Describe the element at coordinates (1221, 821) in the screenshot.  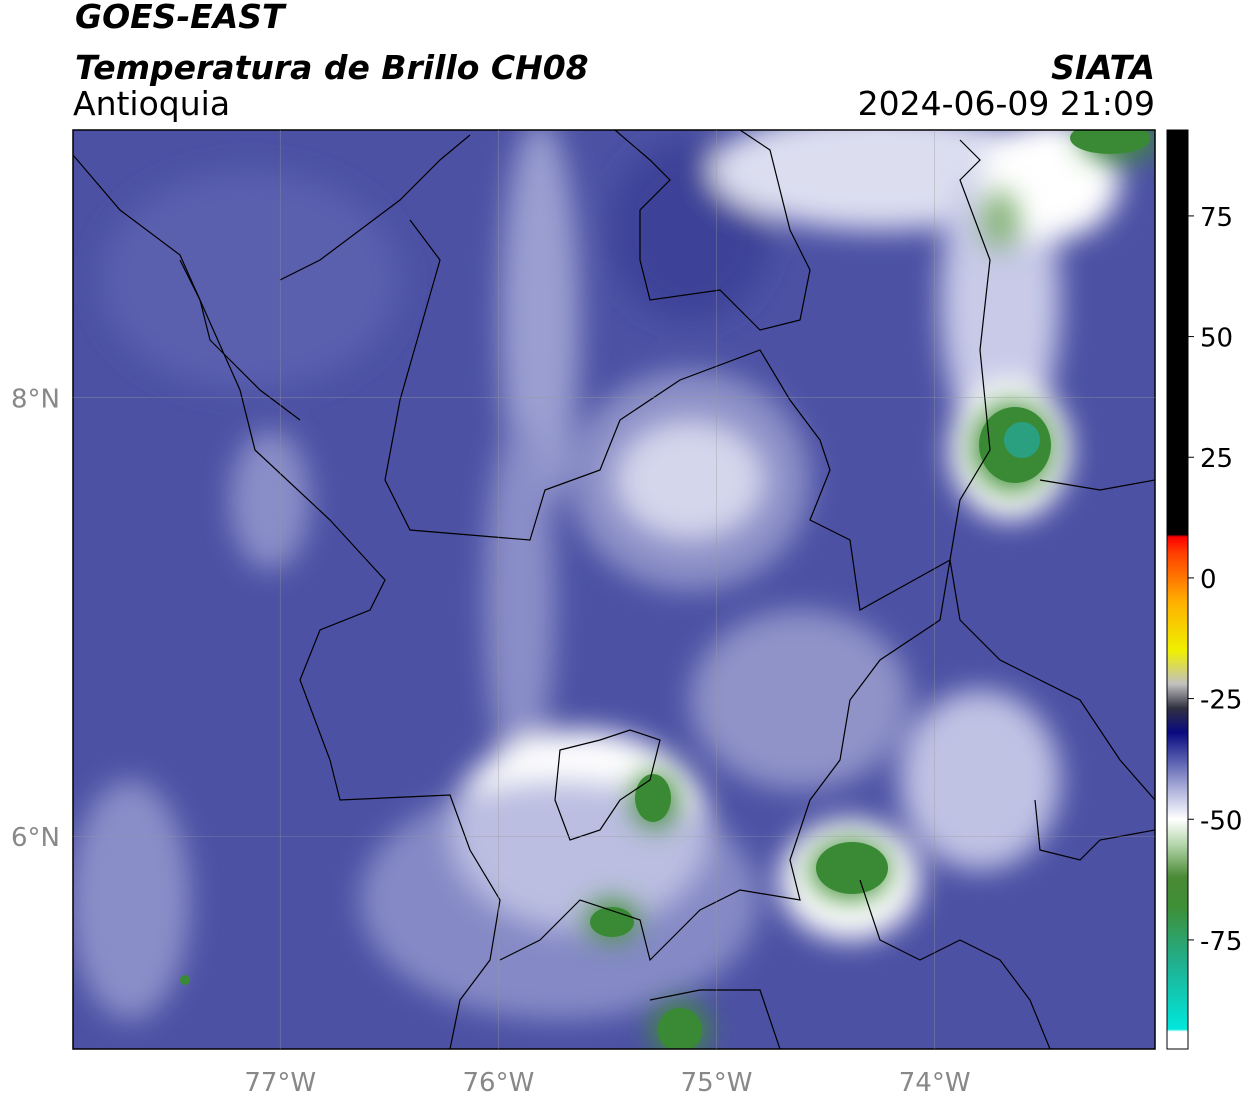
I see `colorbar-tick-label: -50` at that location.